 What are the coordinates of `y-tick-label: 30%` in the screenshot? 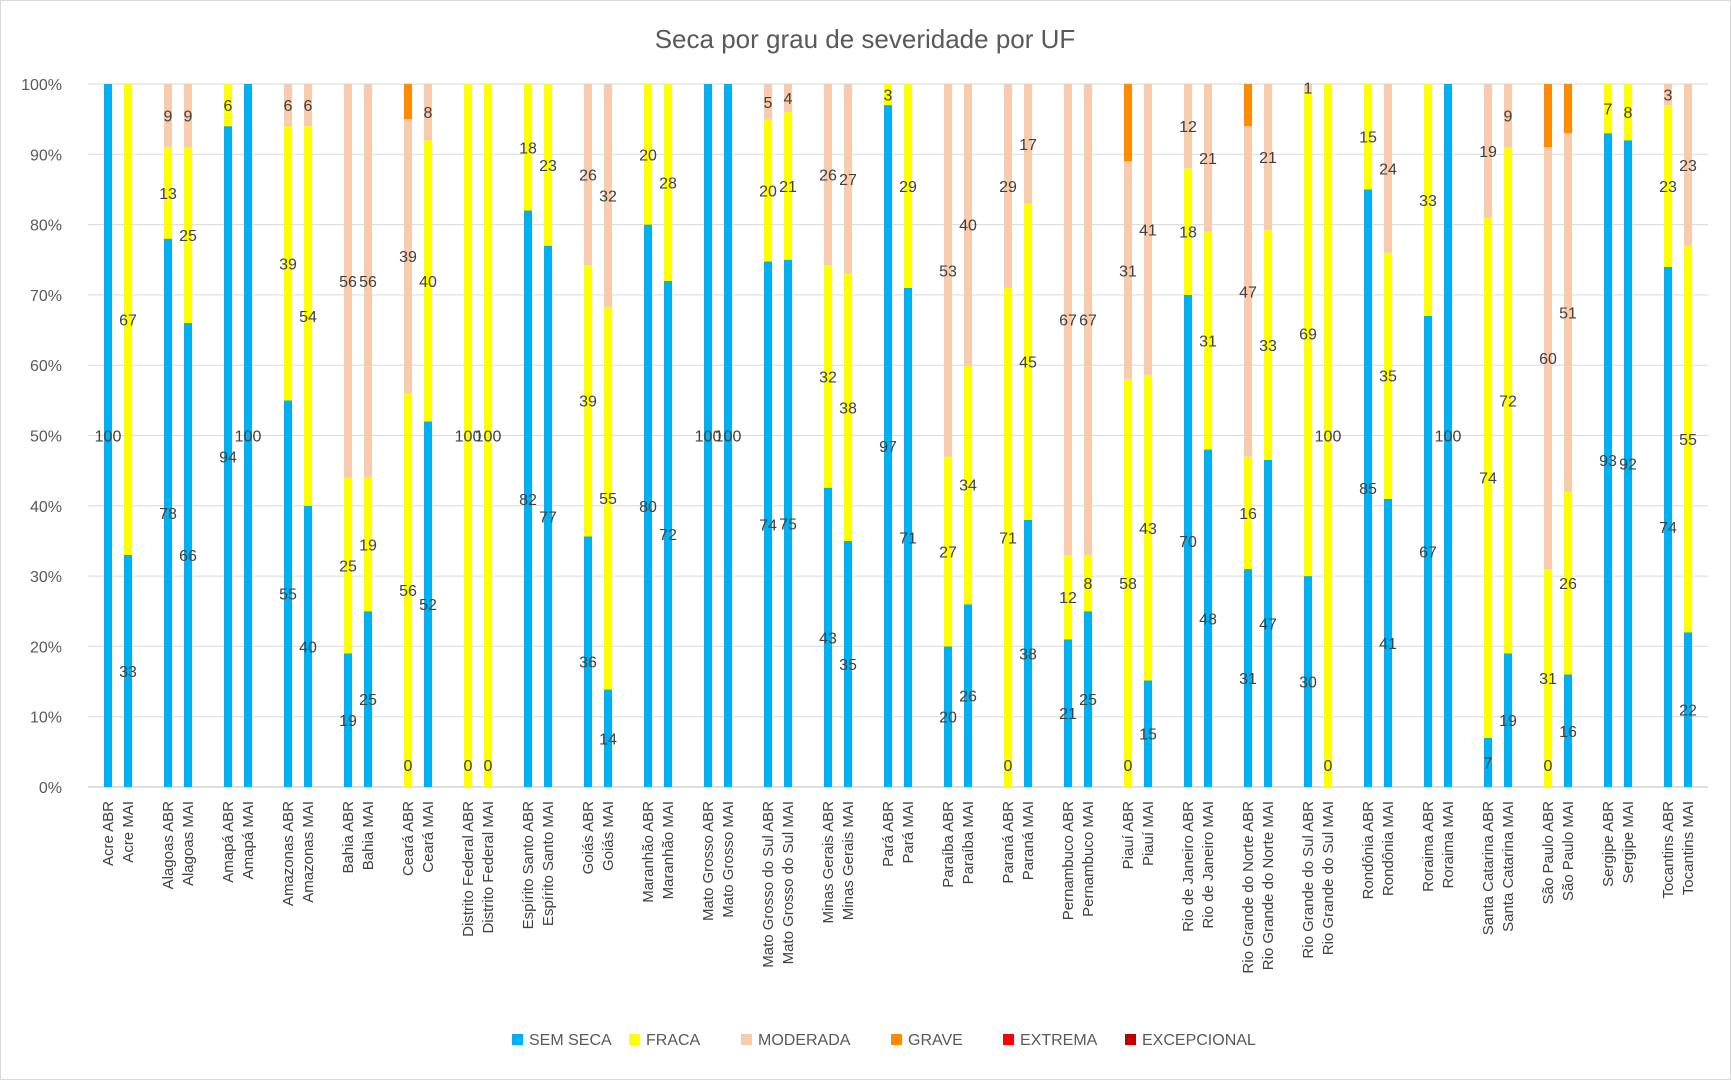 It's located at (46, 577).